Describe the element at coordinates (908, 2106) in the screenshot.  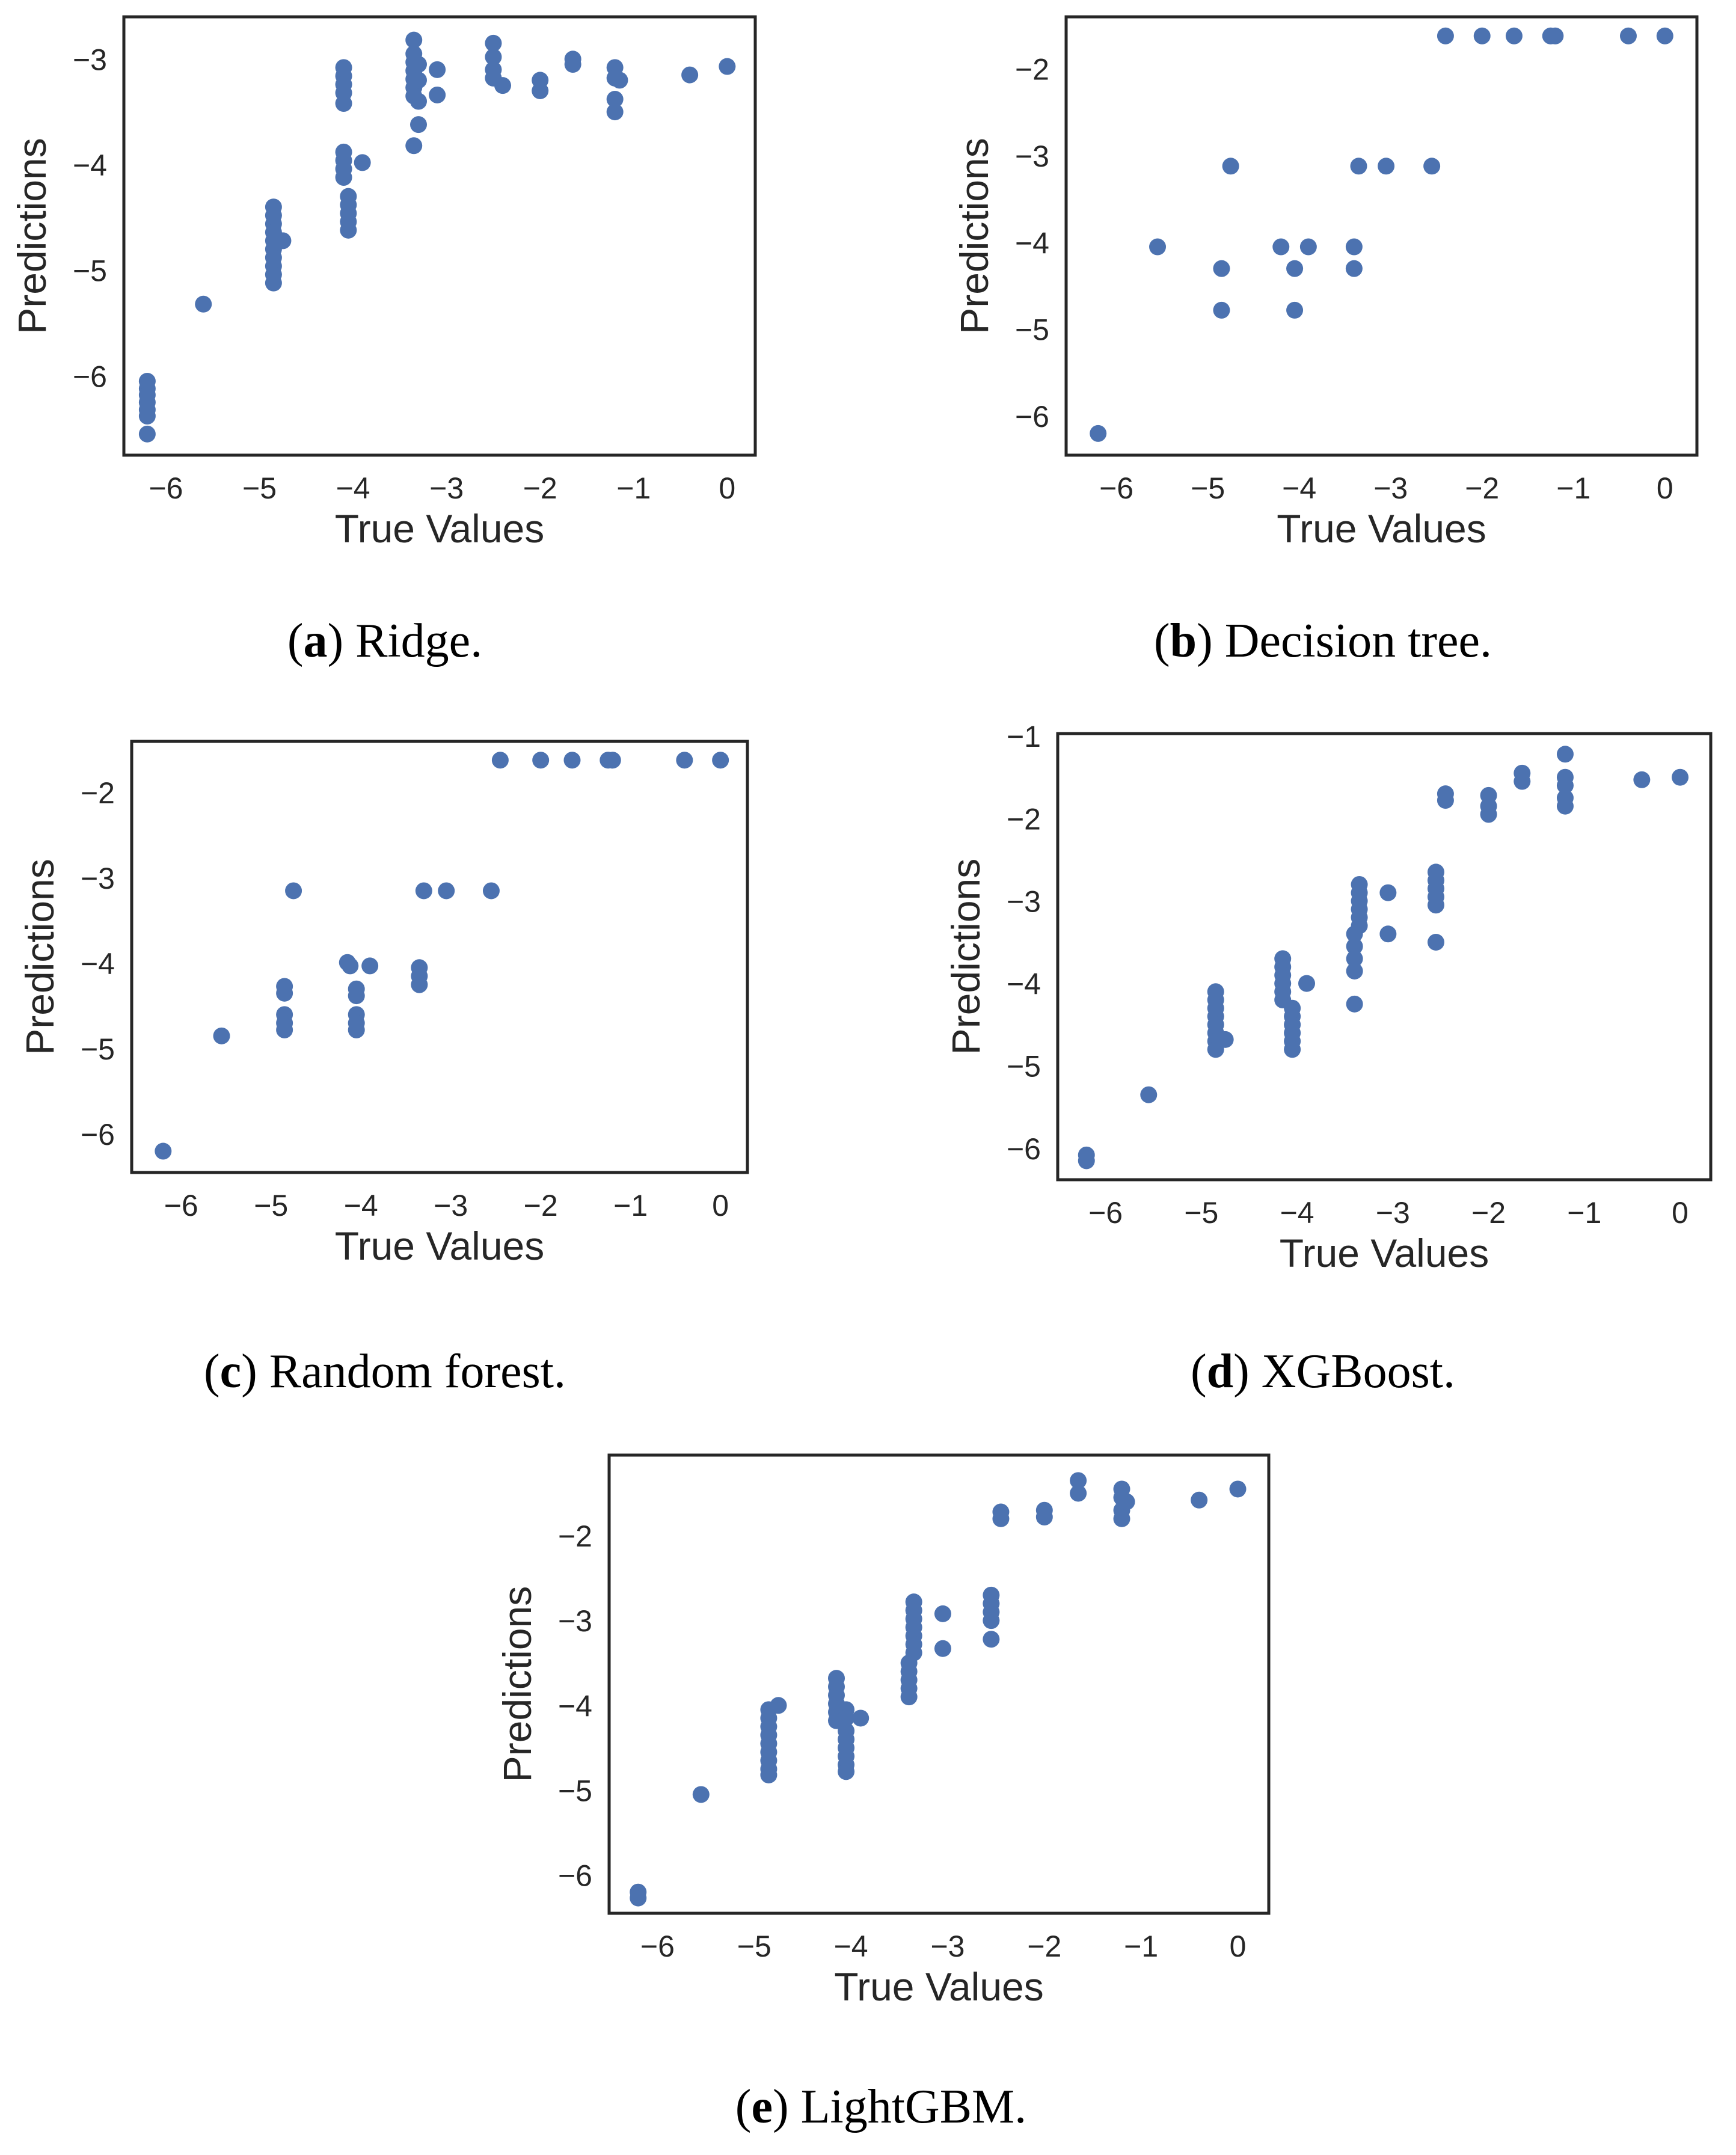
I see `caption-text: LightGBM.` at that location.